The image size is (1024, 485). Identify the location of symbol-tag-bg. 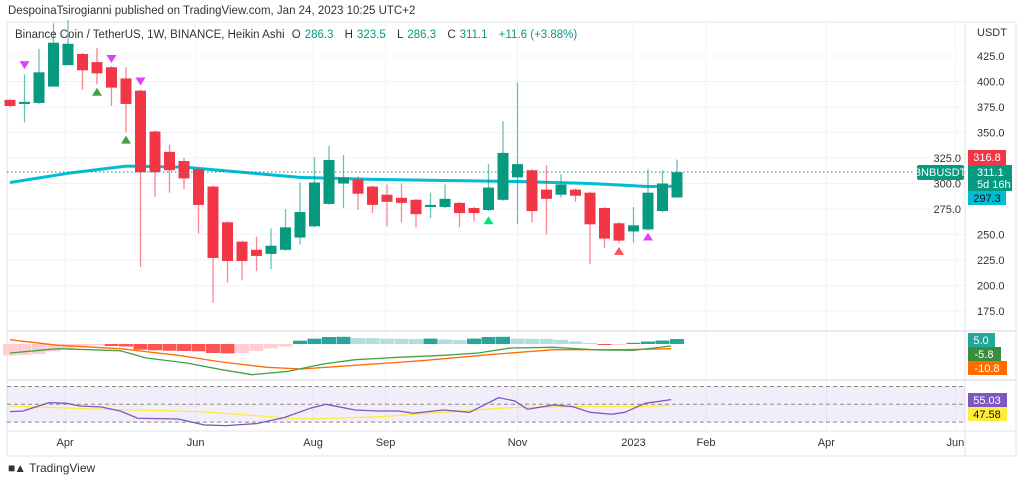
(940, 172).